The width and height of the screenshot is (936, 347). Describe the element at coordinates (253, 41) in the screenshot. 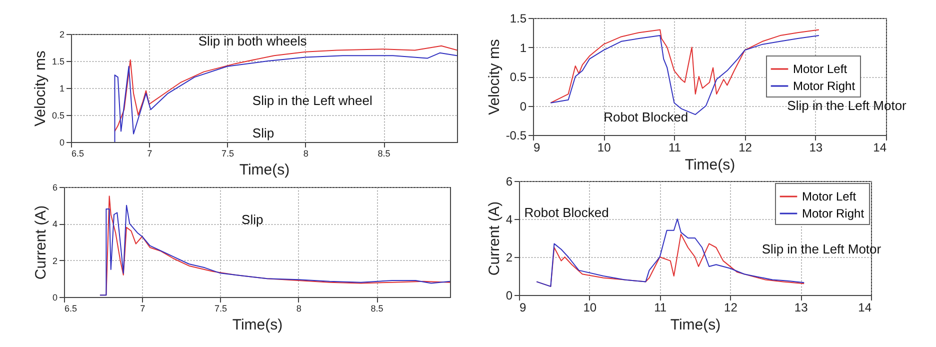

I see `annotation: Slip in both wheels` at that location.